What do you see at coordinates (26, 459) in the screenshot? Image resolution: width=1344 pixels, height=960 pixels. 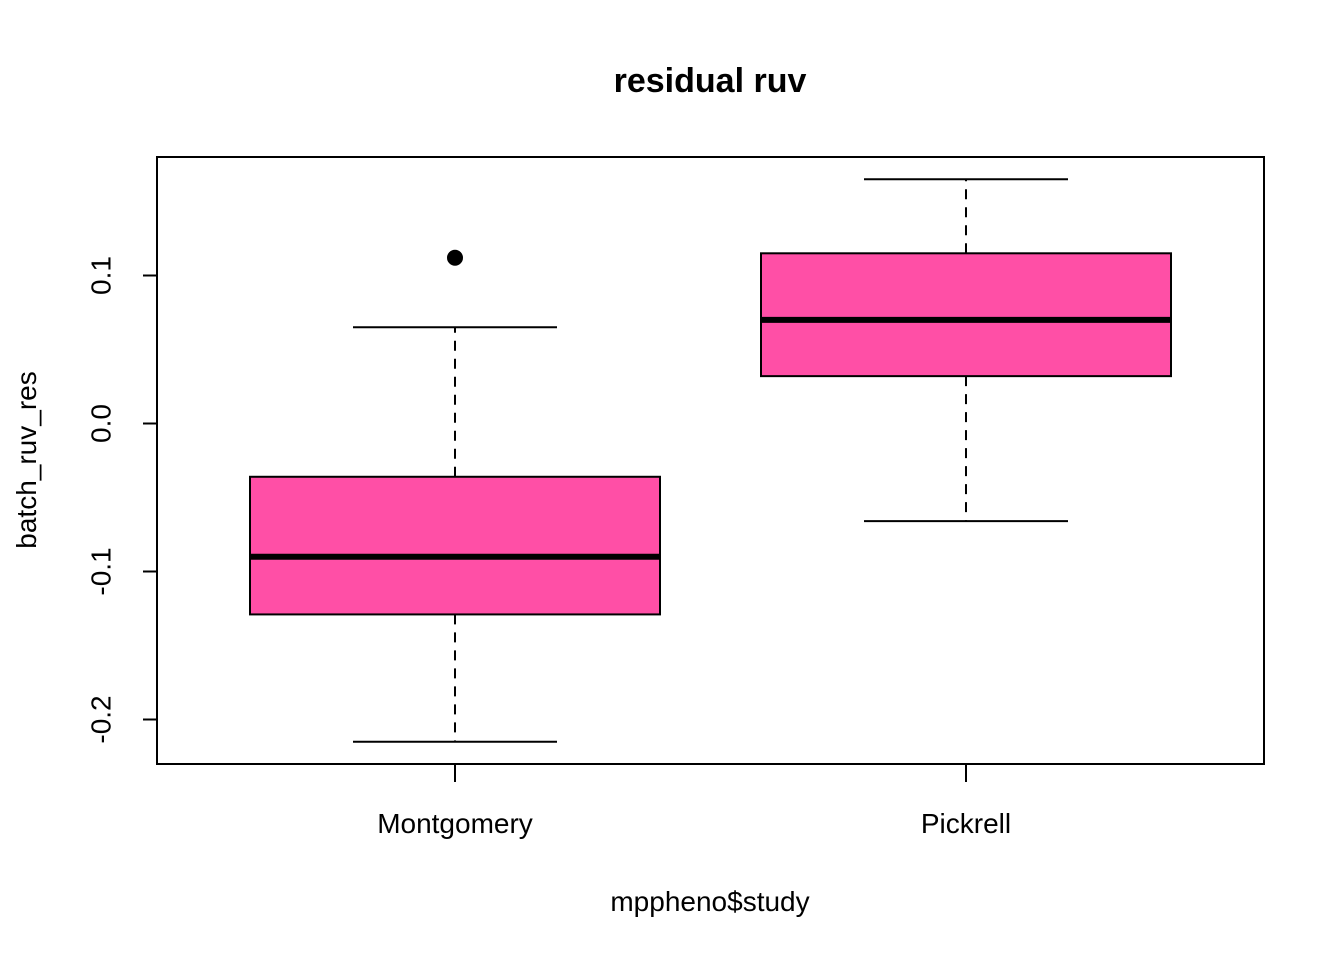 I see `y-axis-label: batch_ruv_res` at bounding box center [26, 459].